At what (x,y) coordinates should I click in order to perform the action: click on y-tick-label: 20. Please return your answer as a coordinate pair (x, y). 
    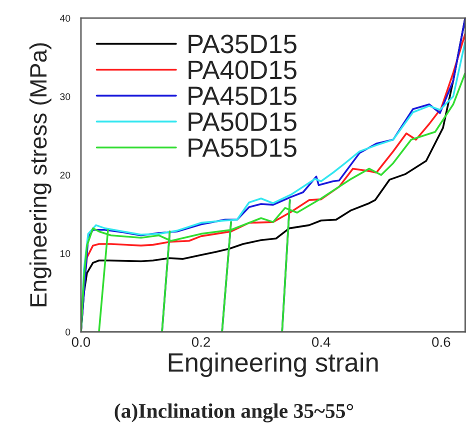
    Looking at the image, I should click on (65, 175).